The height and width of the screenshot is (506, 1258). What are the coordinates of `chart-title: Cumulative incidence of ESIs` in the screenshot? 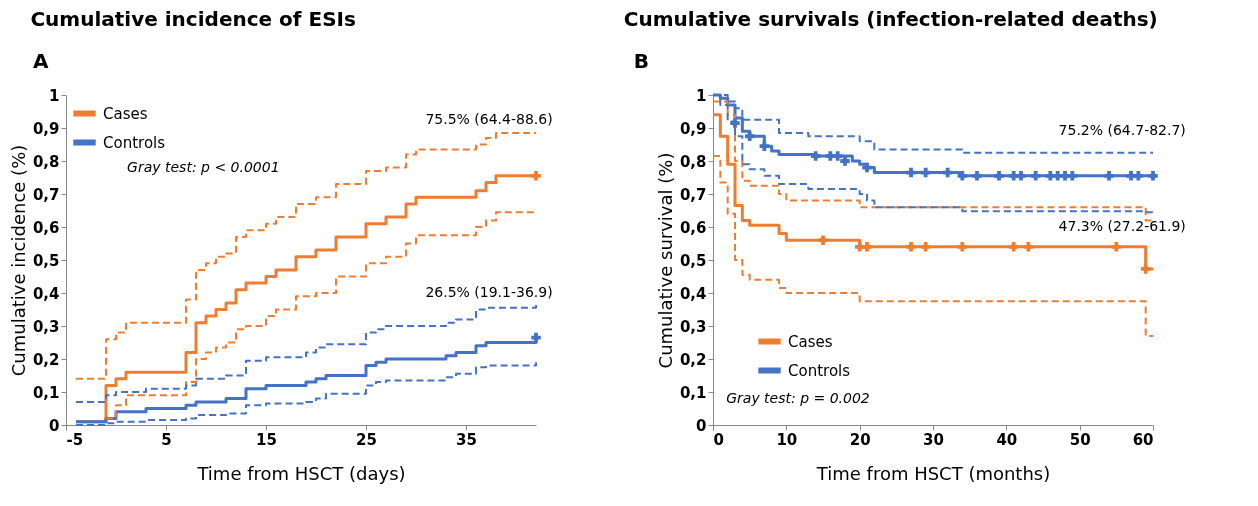 It's located at (193, 19).